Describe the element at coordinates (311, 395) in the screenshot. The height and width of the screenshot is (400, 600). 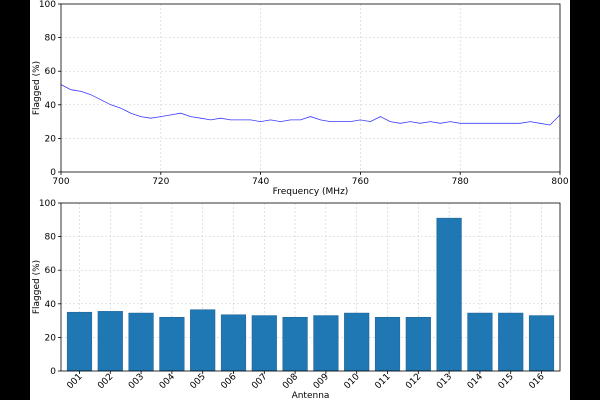
I see `ant-xlabel: Antenna` at that location.